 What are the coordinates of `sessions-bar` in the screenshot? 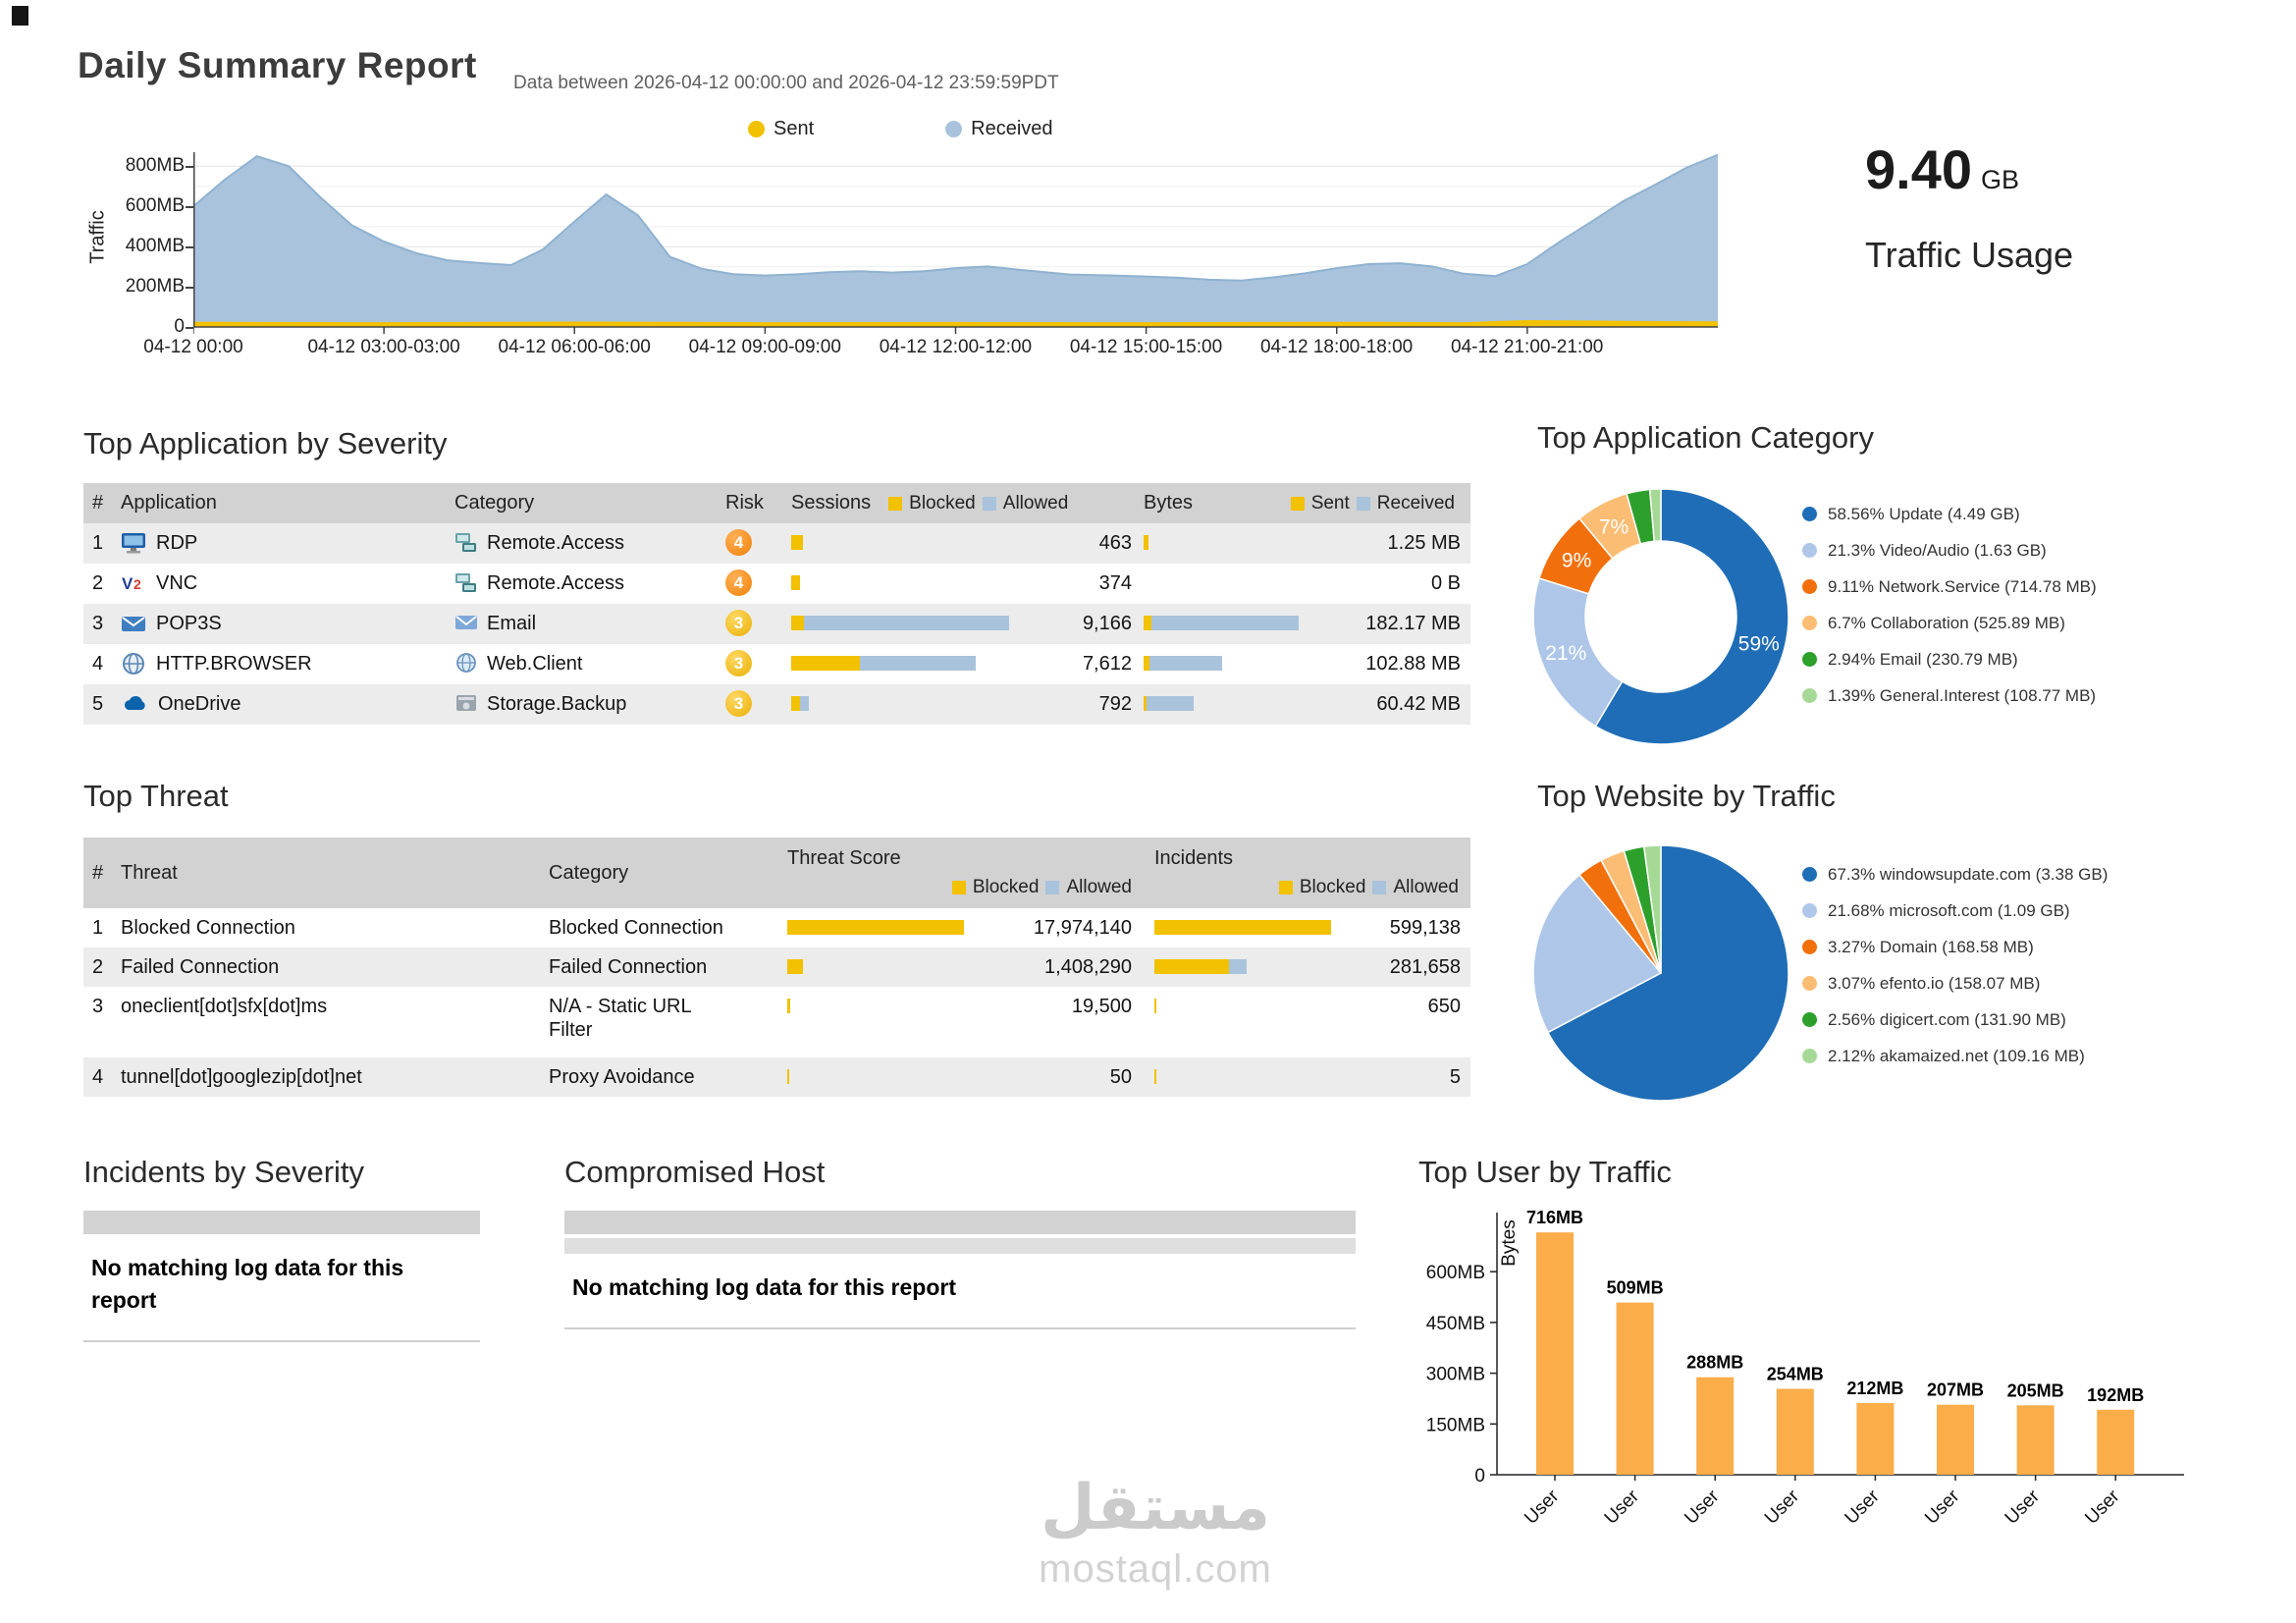 It's located at (904, 543).